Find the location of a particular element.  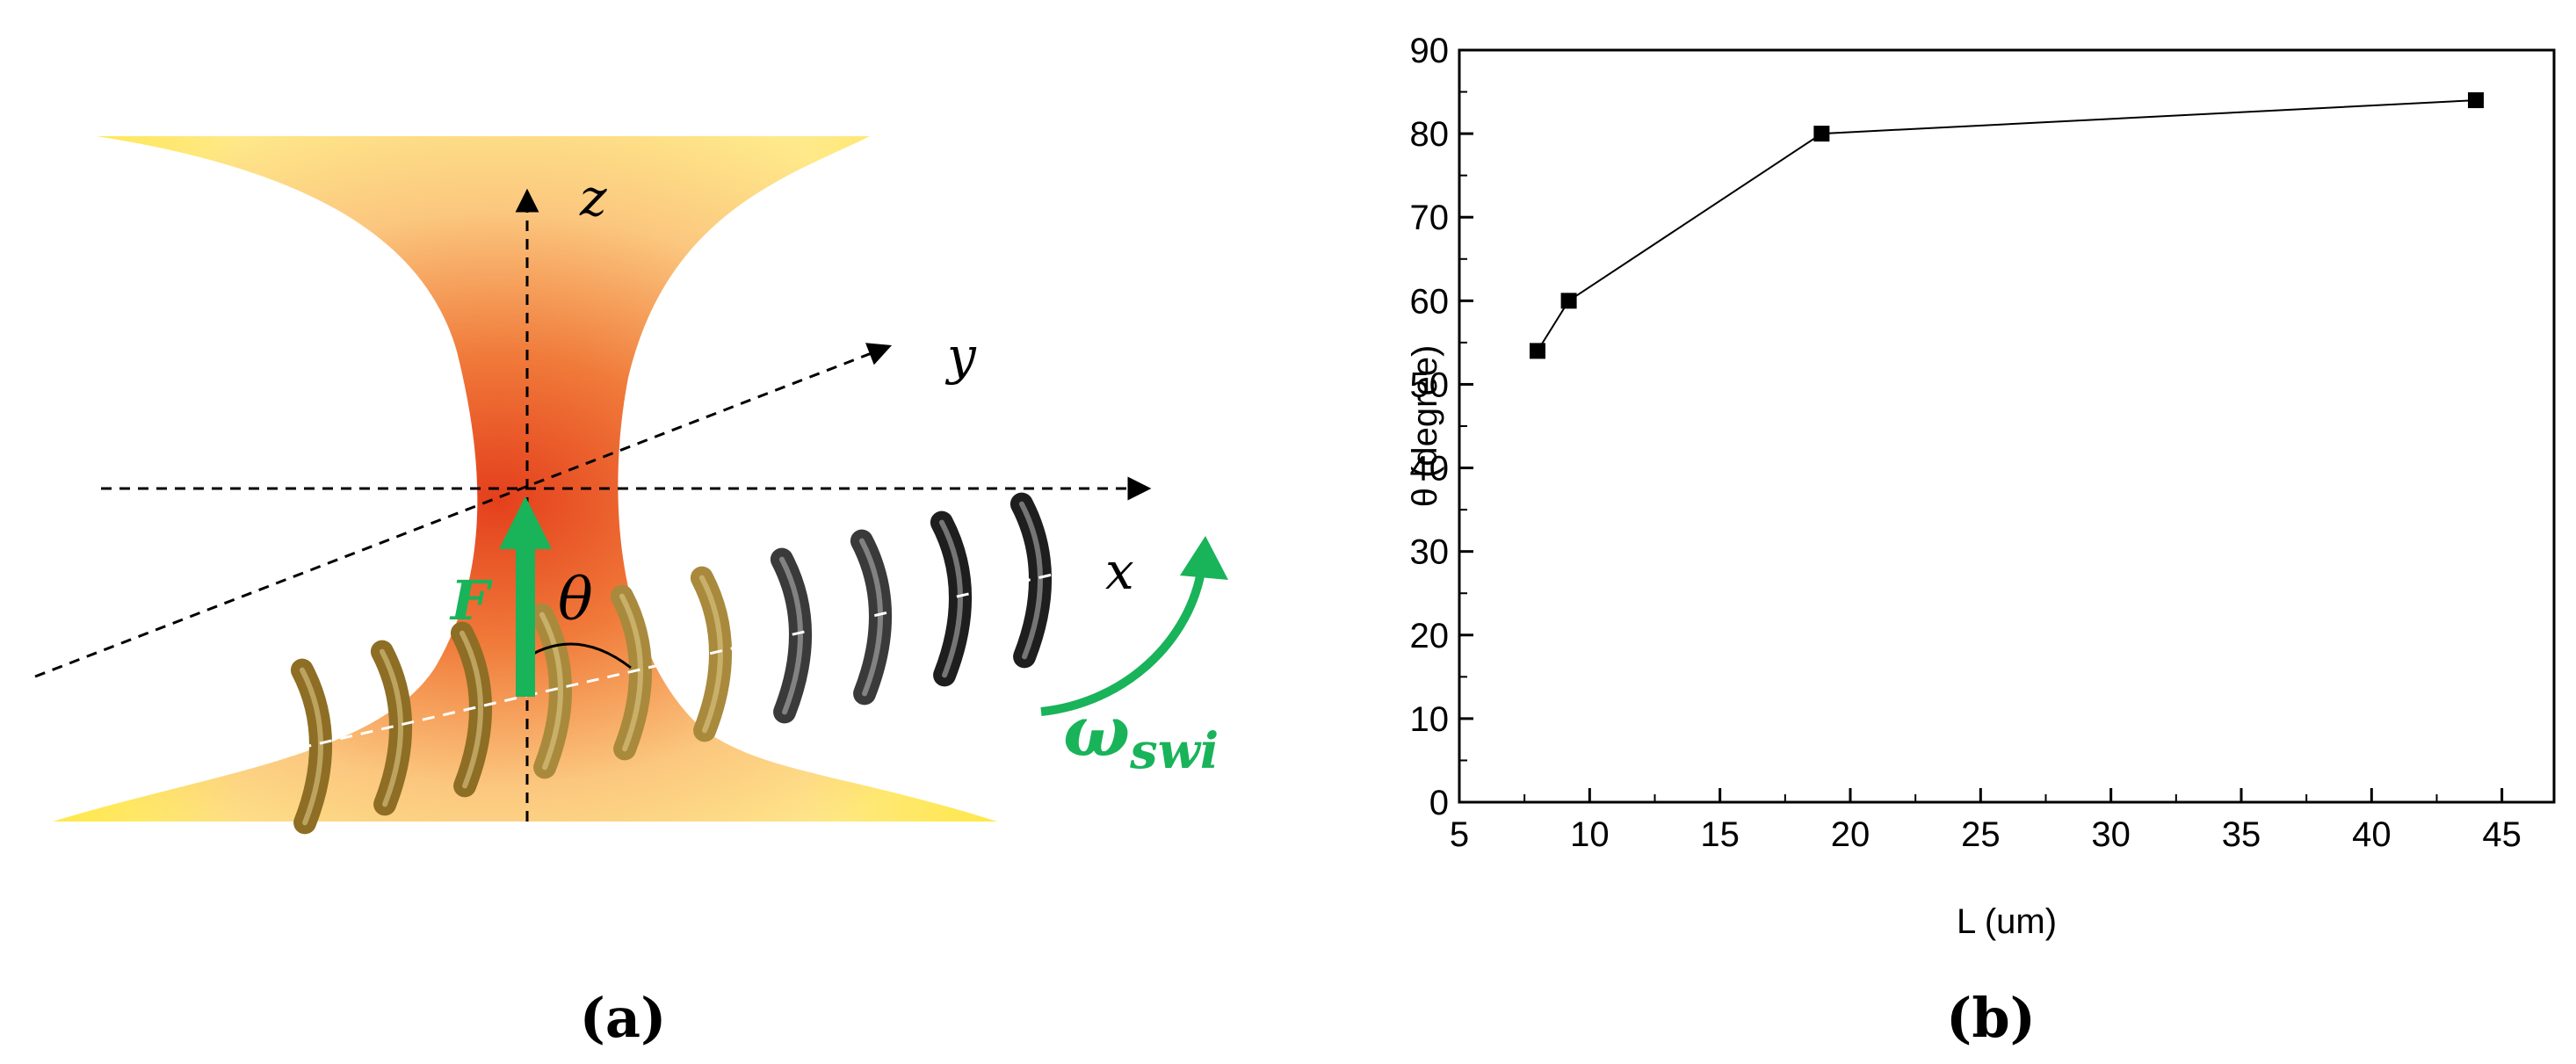

theta-angle-arc is located at coordinates (581, 656).